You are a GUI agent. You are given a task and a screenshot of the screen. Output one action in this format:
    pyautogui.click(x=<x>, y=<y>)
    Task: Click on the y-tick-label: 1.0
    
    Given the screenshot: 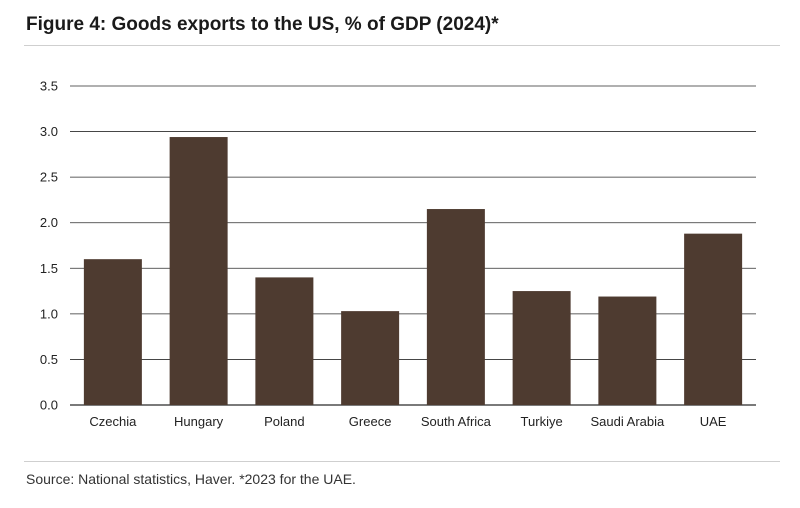 What is the action you would take?
    pyautogui.click(x=49, y=313)
    